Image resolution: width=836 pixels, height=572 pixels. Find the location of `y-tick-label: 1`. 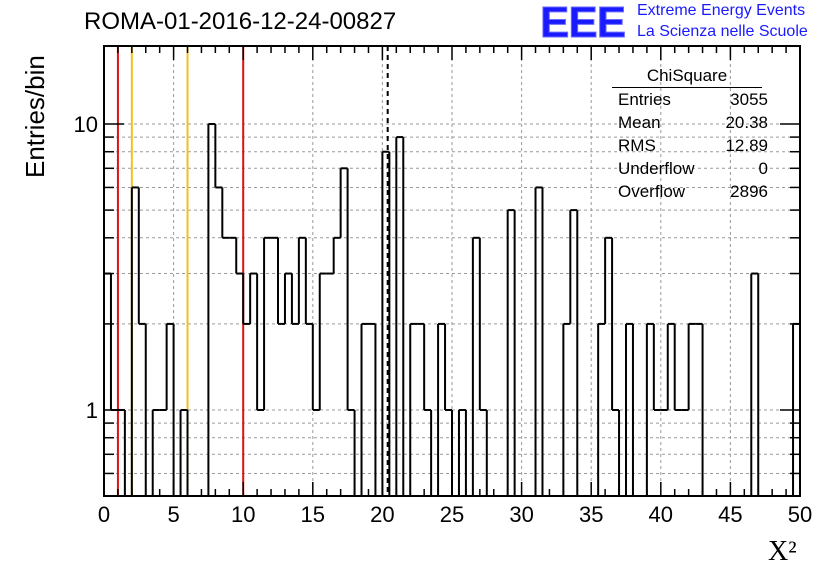

y-tick-label: 1 is located at coordinates (92, 410).